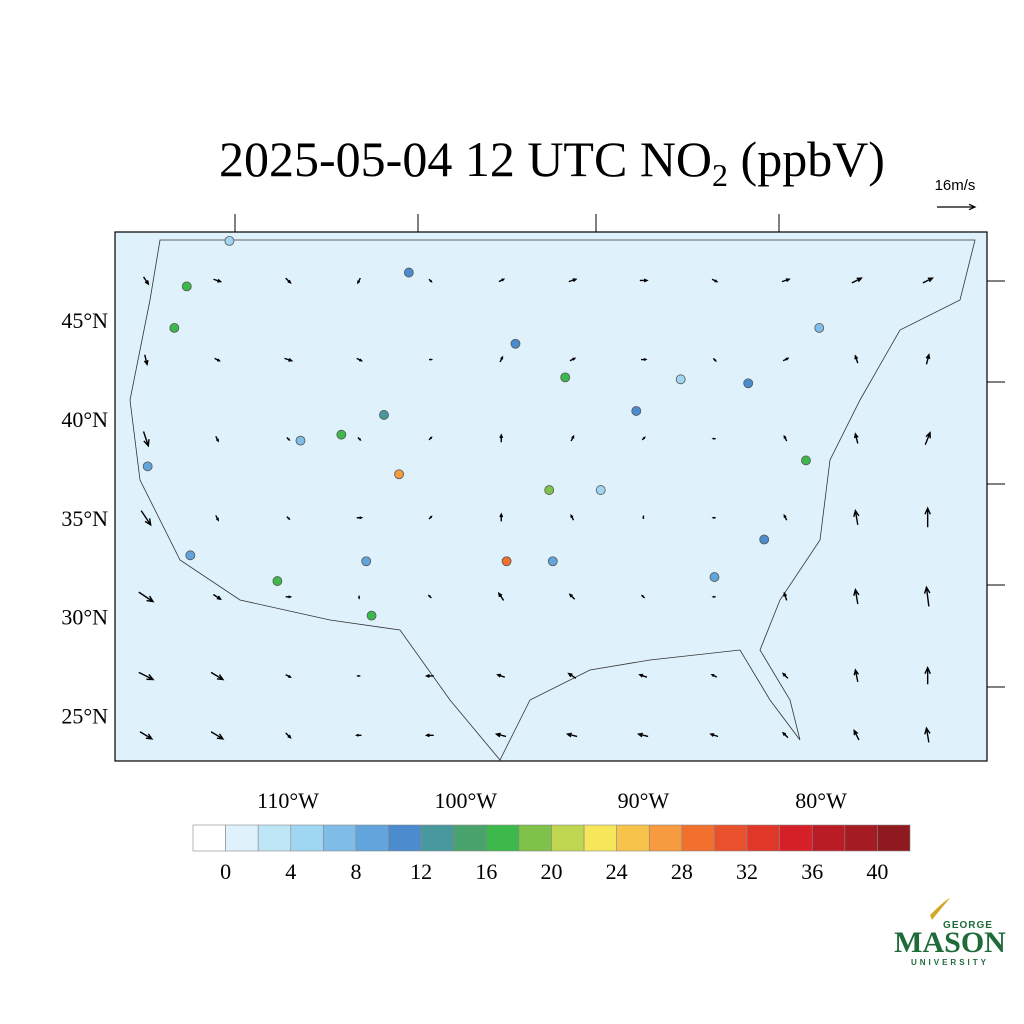 The image size is (1024, 1024). I want to click on title-suffix: (ppbV), so click(806, 159).